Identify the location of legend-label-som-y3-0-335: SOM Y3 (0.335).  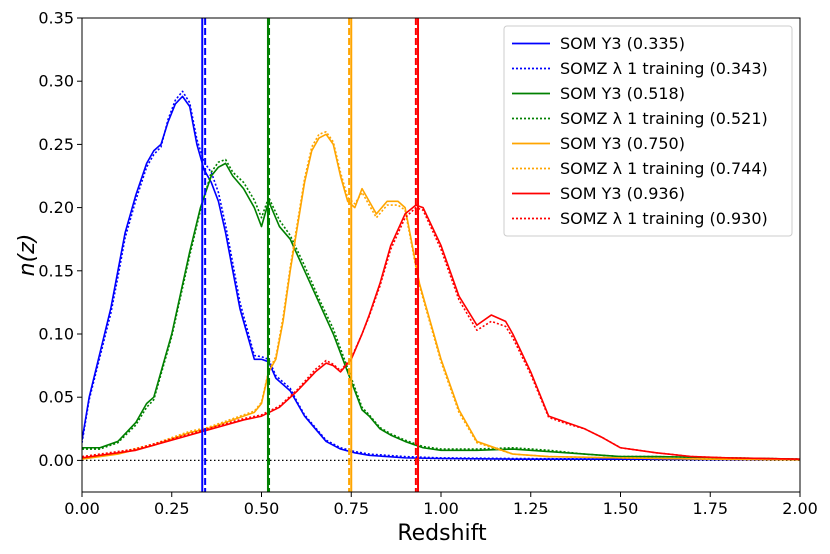
(622, 43).